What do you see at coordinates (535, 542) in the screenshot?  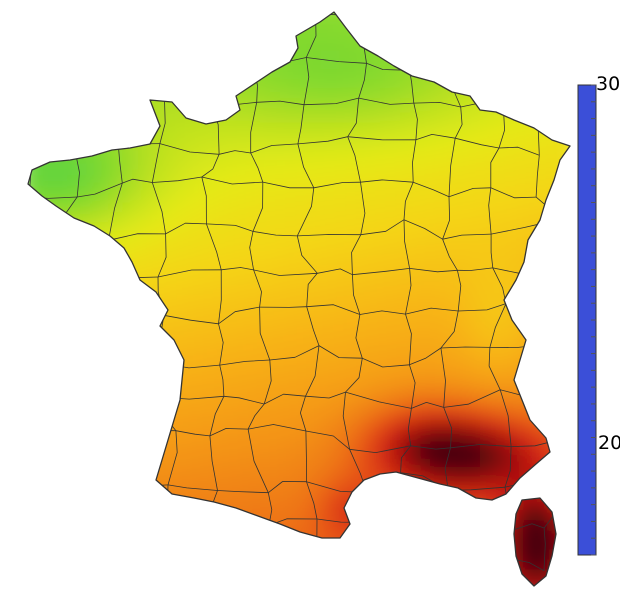 I see `country-outline` at bounding box center [535, 542].